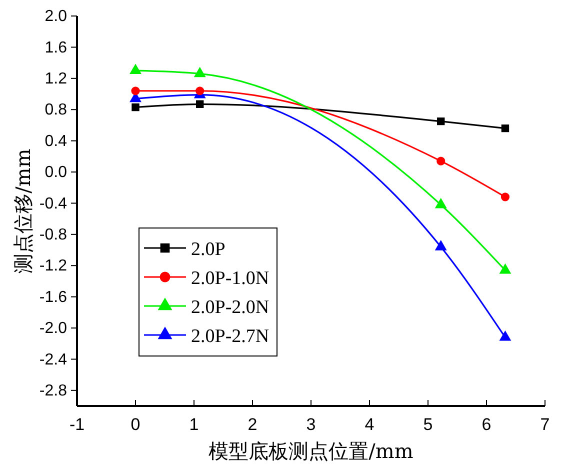 The height and width of the screenshot is (464, 570). What do you see at coordinates (230, 278) in the screenshot?
I see `legend-label: 2.0P-1.0N` at bounding box center [230, 278].